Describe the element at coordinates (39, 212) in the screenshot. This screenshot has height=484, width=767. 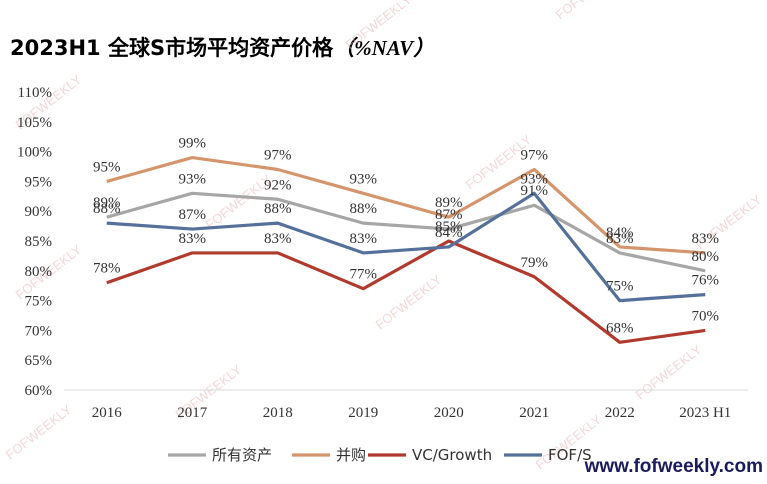
I see `y-tick-label: 90%` at that location.